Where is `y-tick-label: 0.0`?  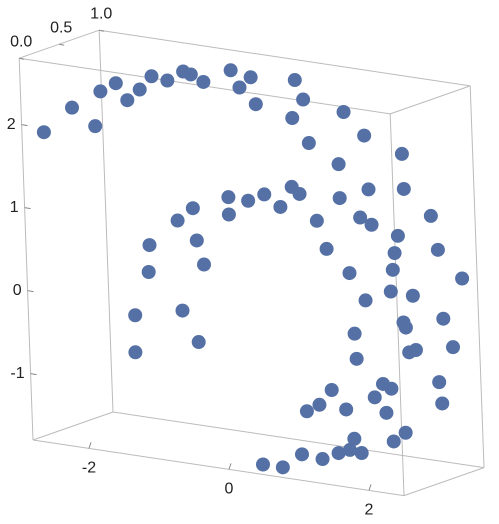
y-tick-label: 0.0 is located at coordinates (21, 41).